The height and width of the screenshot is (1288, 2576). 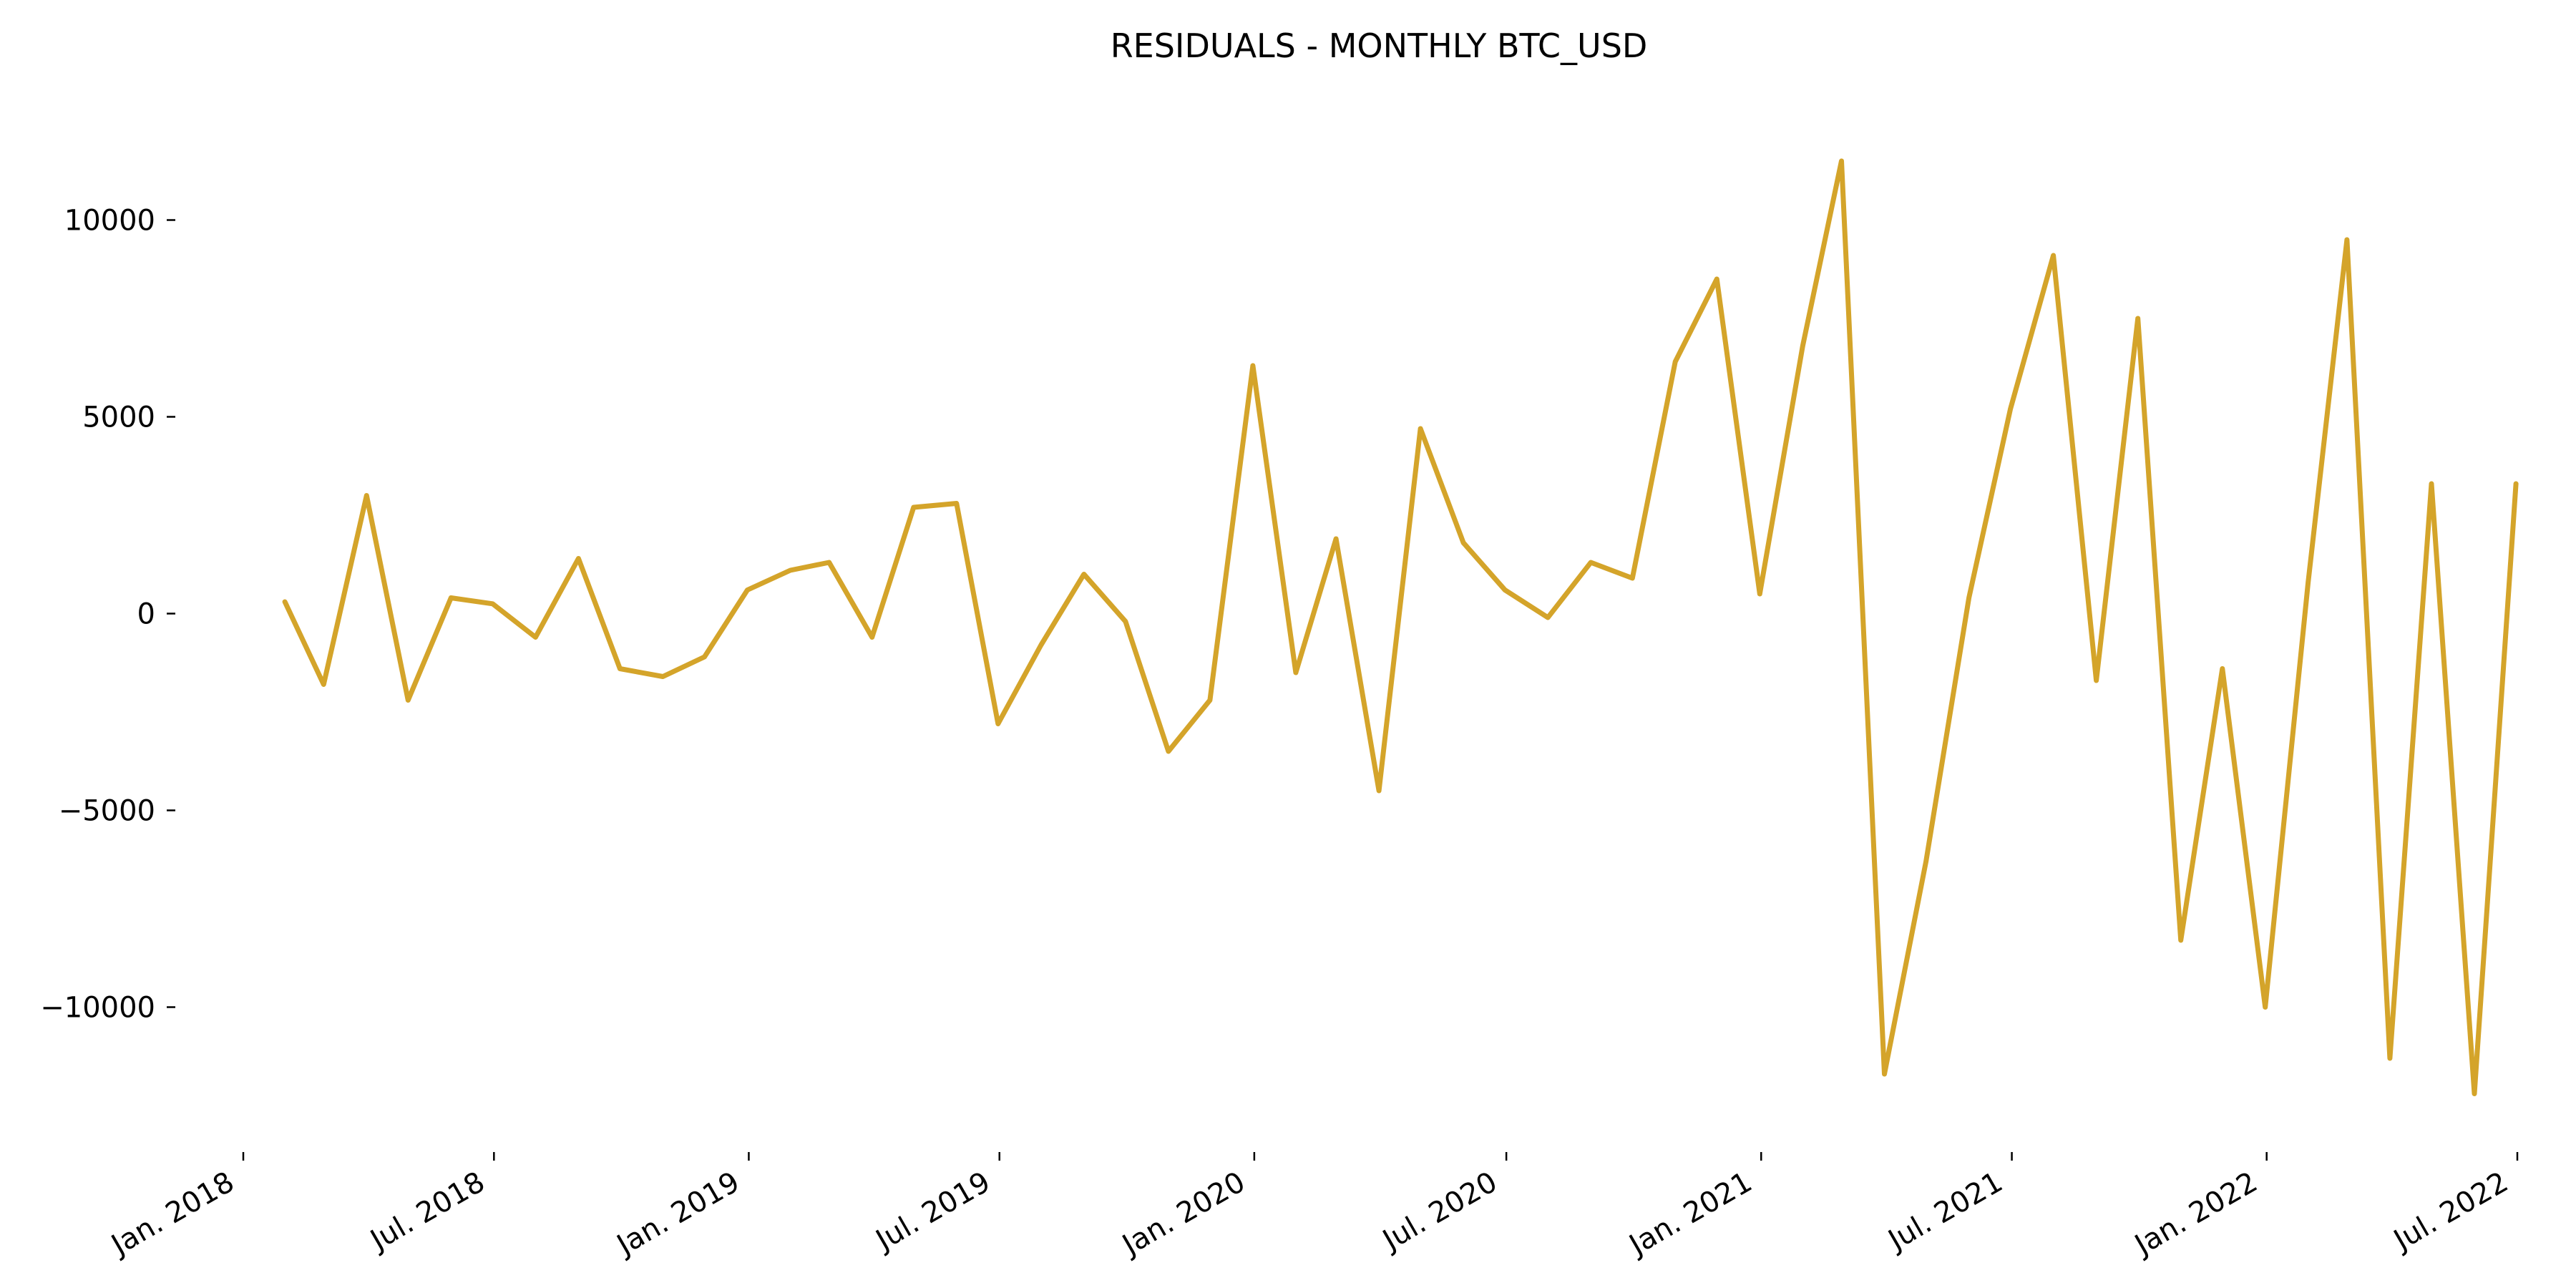 I want to click on x-tick-label-7: Jul. 2021, so click(x=1945, y=1212).